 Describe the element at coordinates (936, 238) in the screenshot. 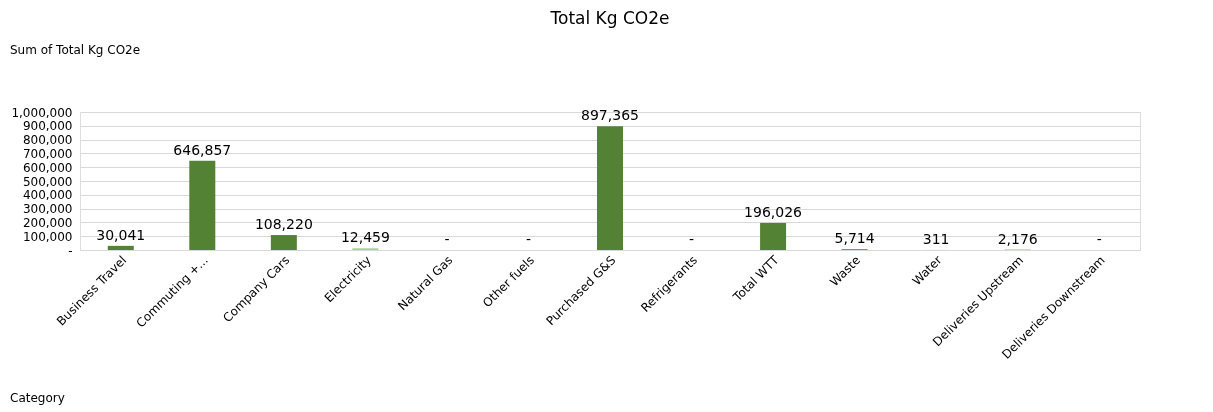

I see `data-label: 311` at that location.